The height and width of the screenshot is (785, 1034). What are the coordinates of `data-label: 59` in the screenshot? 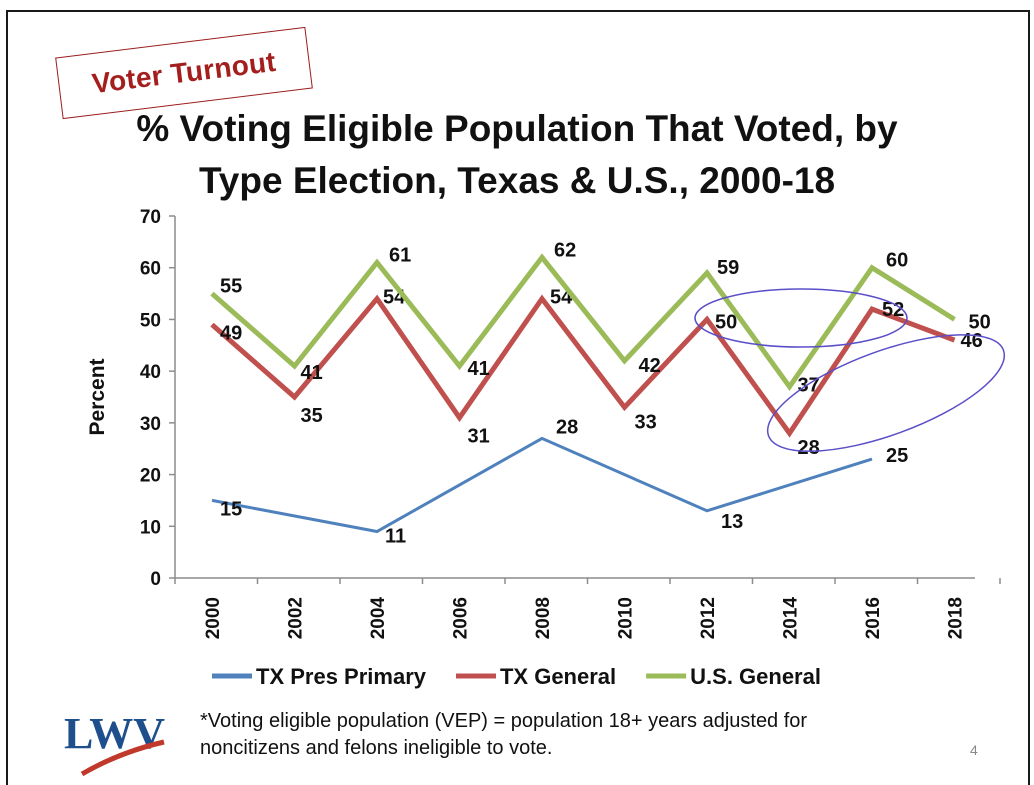 It's located at (728, 268).